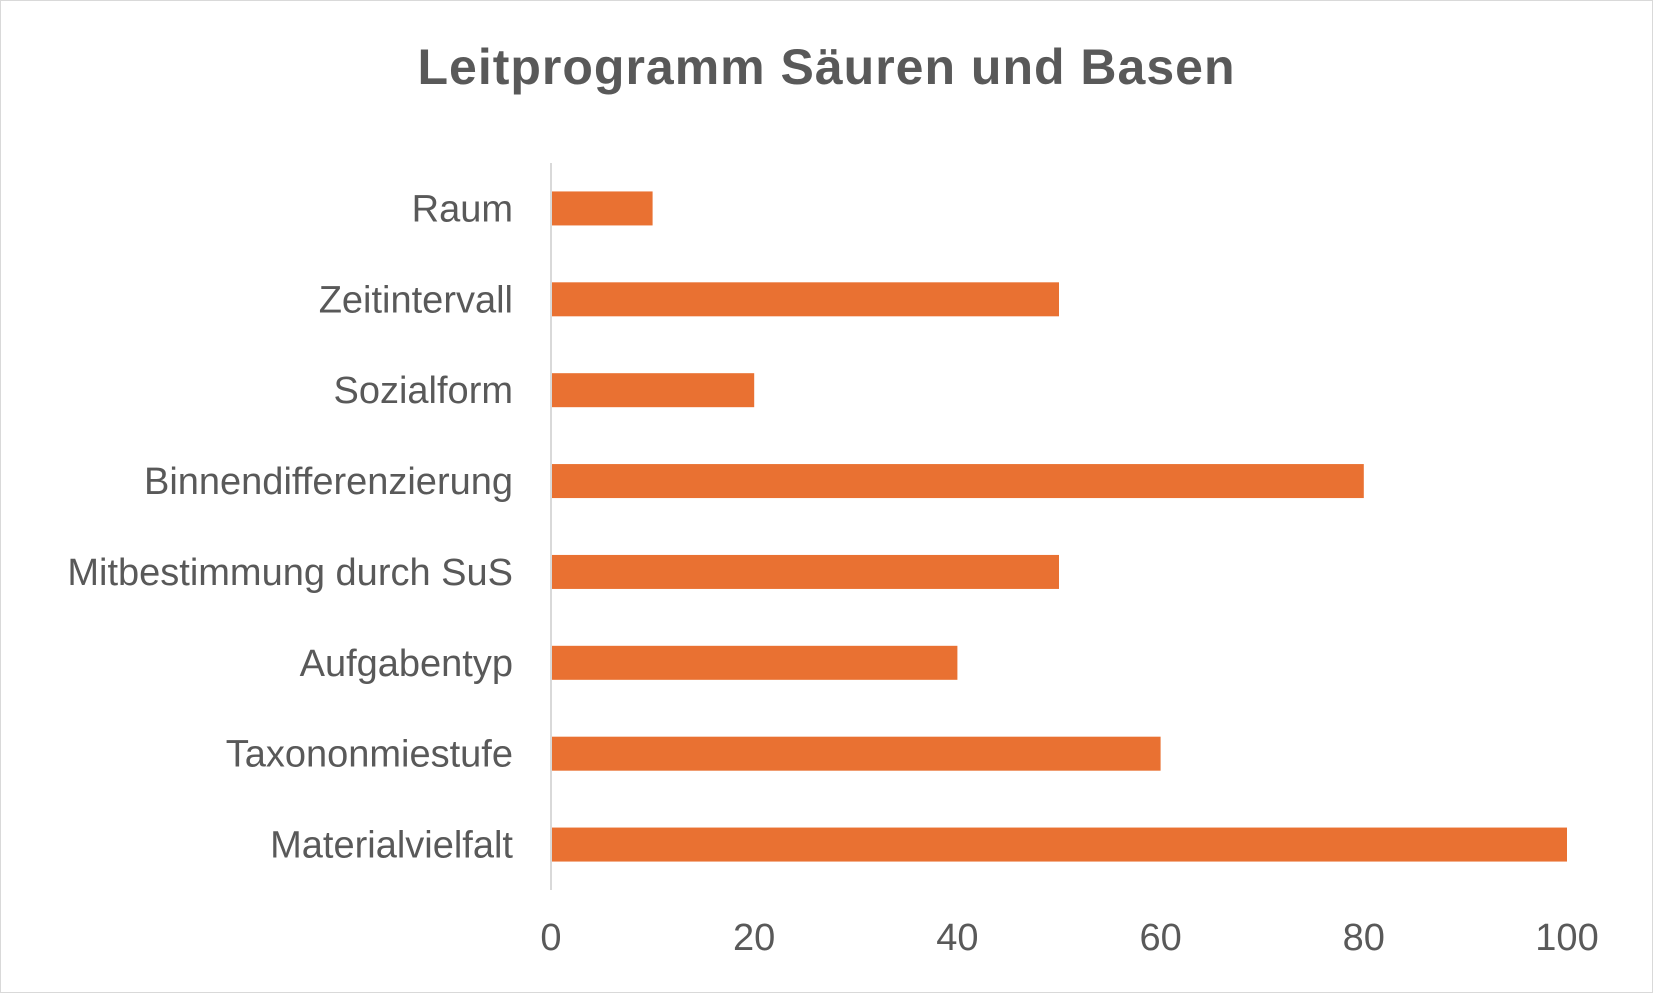 The height and width of the screenshot is (993, 1653). Describe the element at coordinates (391, 846) in the screenshot. I see `category-label: Materialvielfalt` at that location.